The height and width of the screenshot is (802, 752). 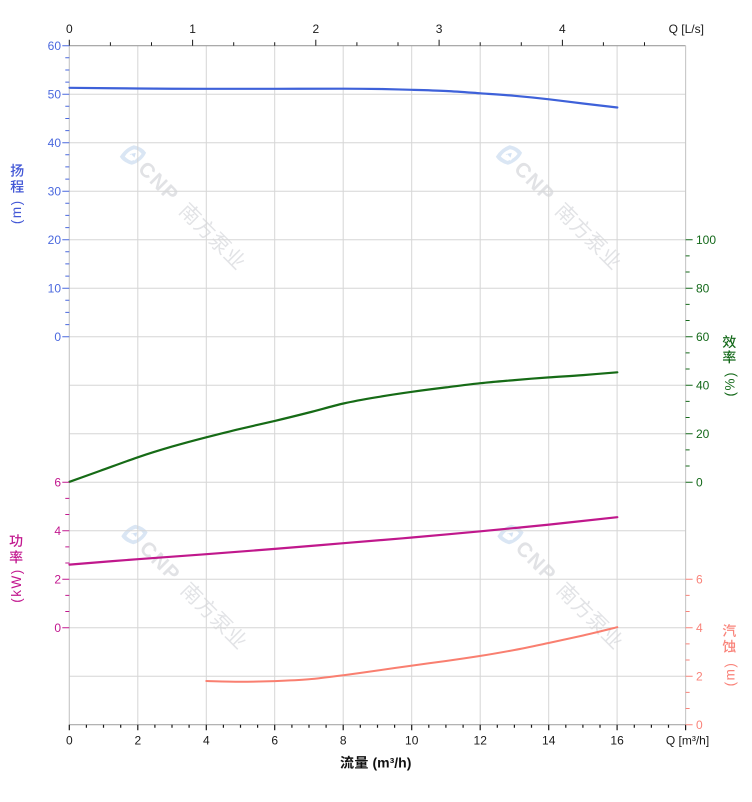 What do you see at coordinates (439, 29) in the screenshot?
I see `svg-text: 3` at bounding box center [439, 29].